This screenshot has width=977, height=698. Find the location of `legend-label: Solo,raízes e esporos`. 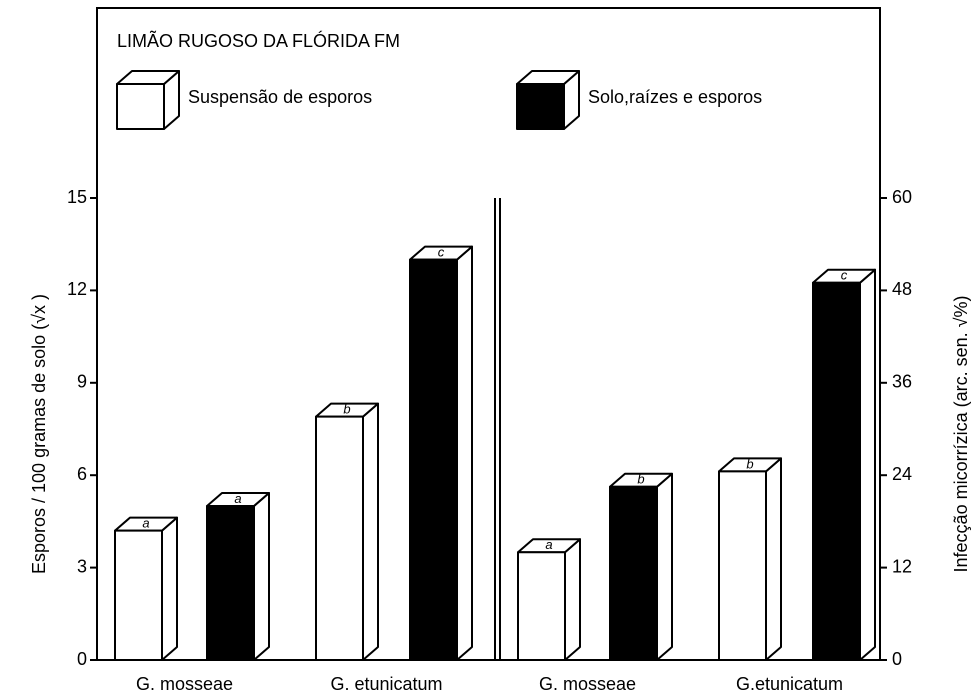

legend-label: Solo,raízes e esporos is located at coordinates (675, 97).